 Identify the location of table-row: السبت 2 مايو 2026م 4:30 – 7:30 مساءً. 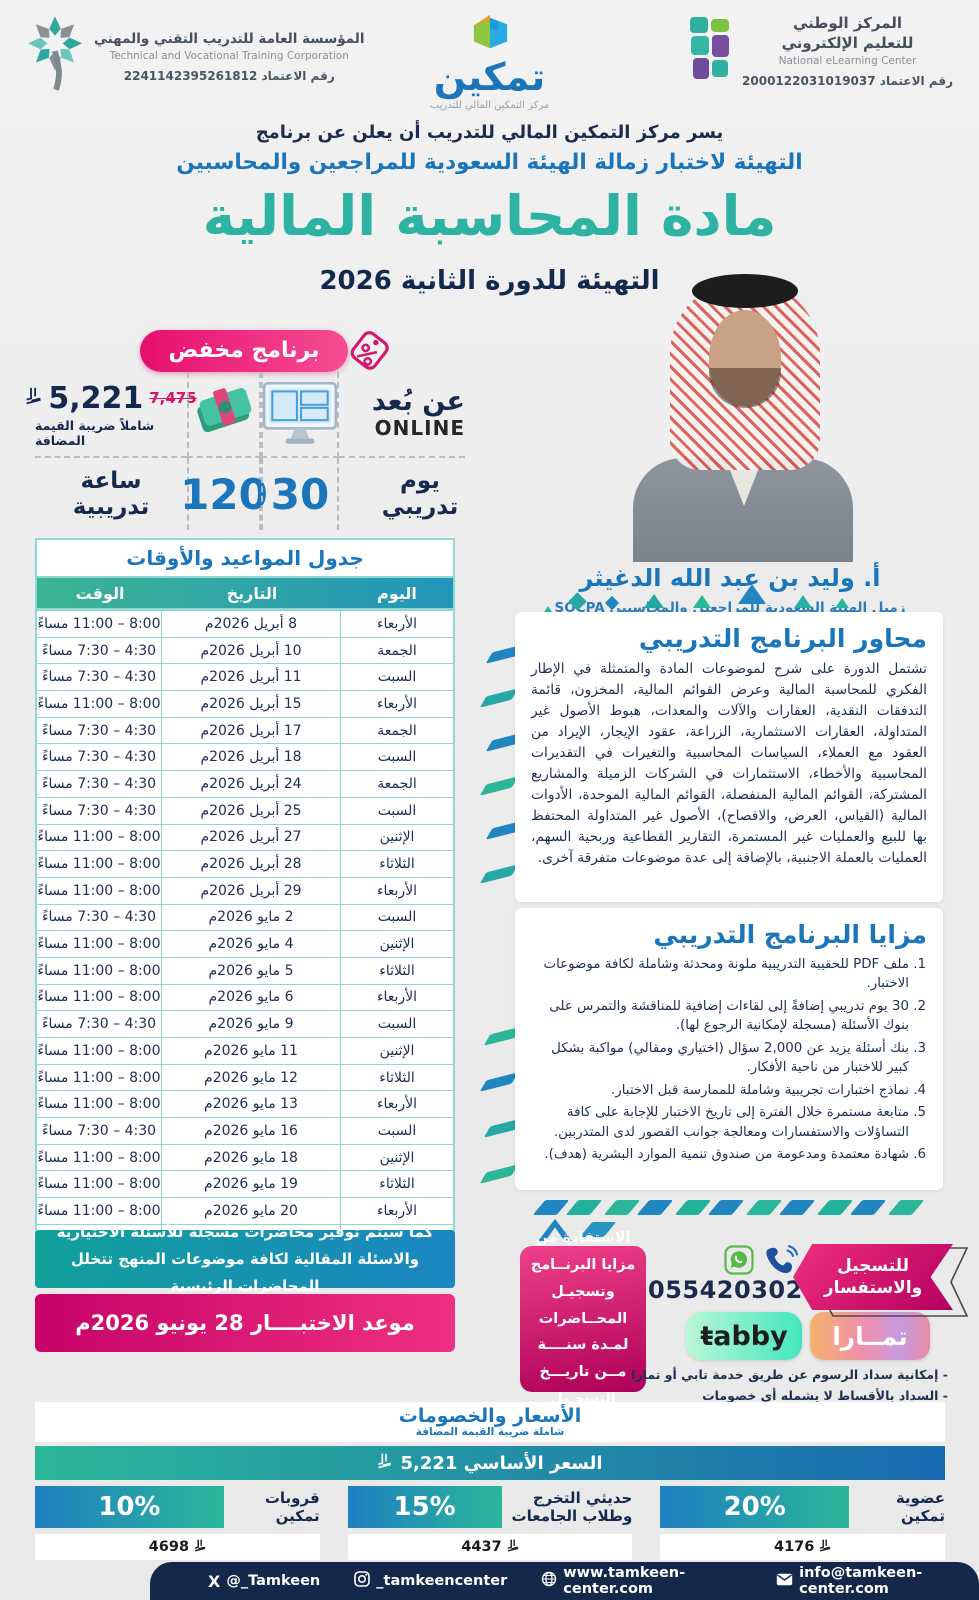
(245, 917).